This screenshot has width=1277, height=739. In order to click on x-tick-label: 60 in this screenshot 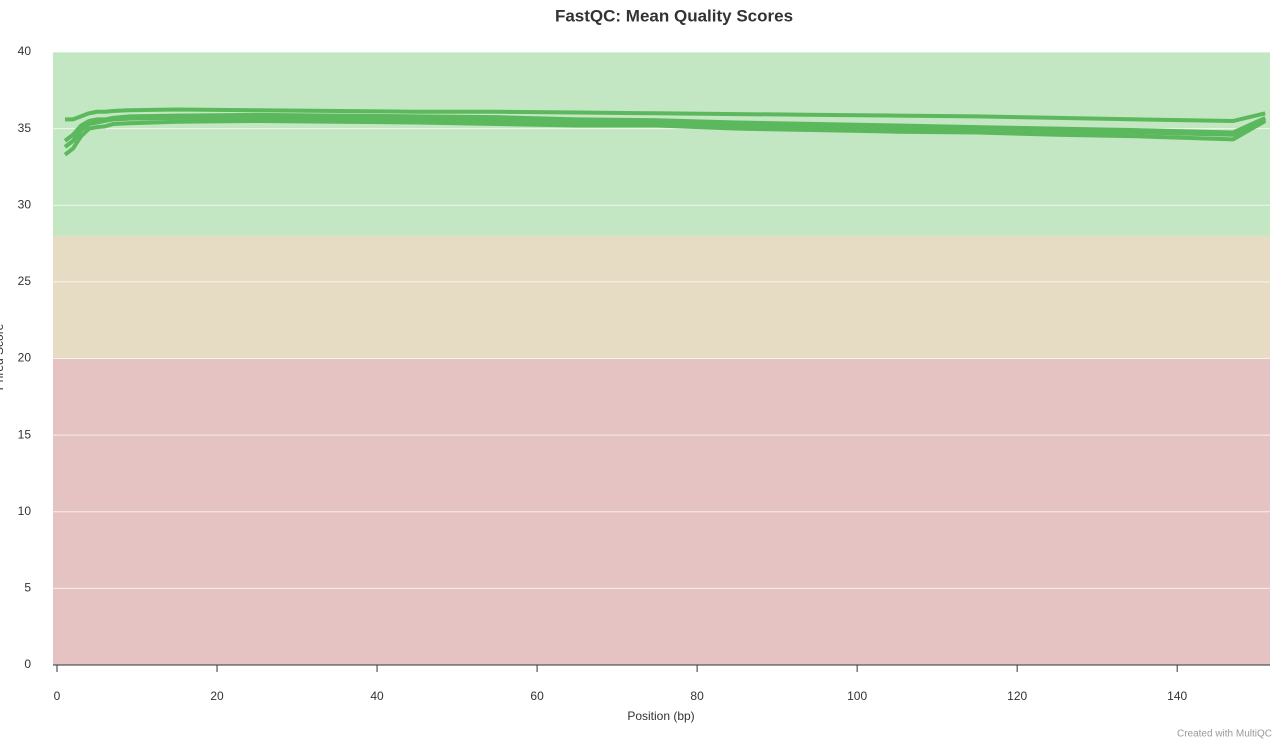, I will do `click(537, 696)`.